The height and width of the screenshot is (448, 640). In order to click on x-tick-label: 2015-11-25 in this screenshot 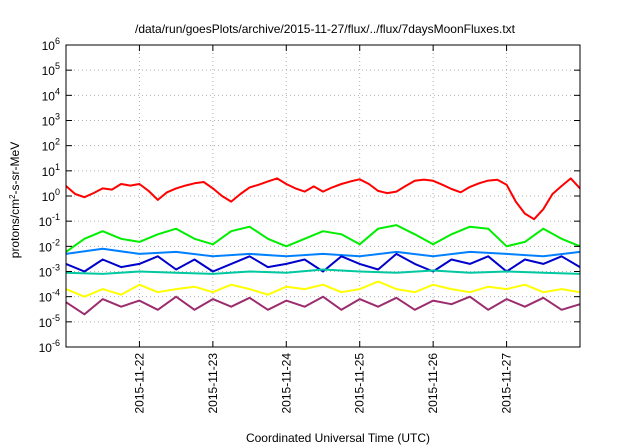, I will do `click(360, 383)`.